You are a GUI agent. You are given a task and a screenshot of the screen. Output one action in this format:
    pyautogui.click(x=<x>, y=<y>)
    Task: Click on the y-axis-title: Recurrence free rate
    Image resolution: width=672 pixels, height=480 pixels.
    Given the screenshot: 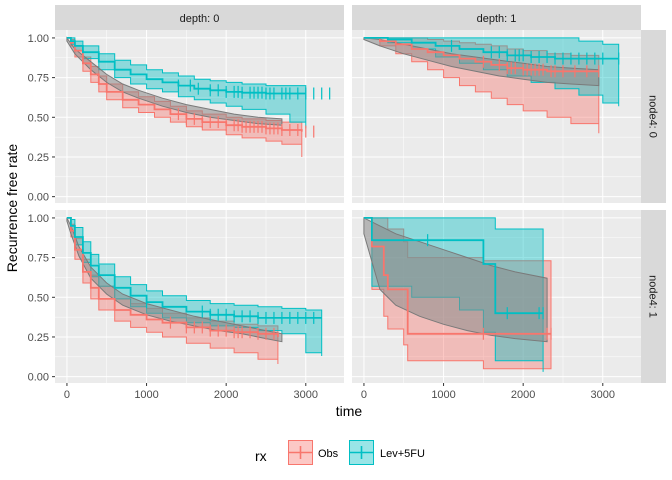 What is the action you would take?
    pyautogui.click(x=12, y=208)
    